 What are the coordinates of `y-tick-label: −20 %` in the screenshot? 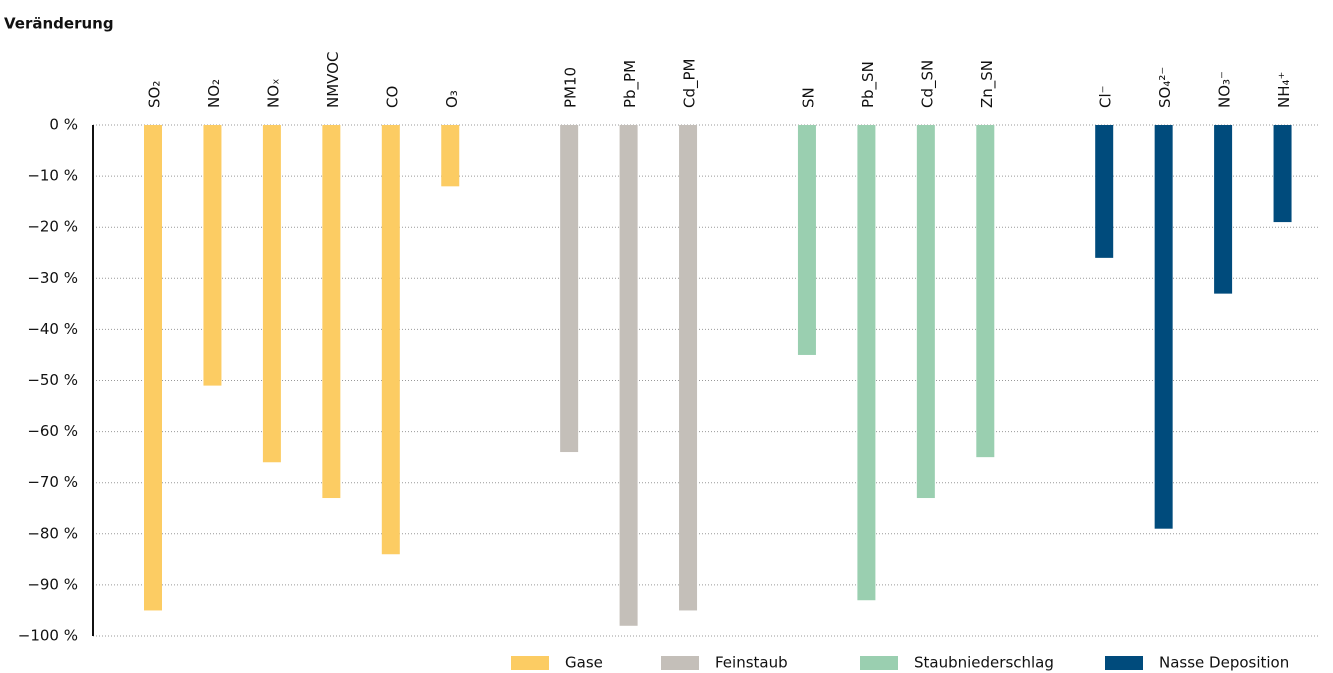 It's located at (52, 227).